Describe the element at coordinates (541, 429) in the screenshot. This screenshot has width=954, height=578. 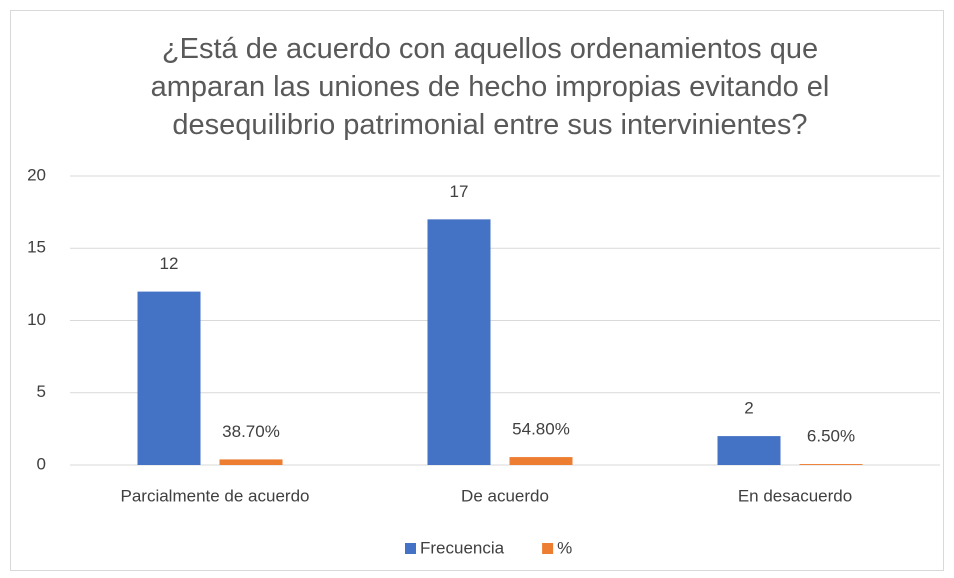
I see `data-label: 54.80%` at that location.